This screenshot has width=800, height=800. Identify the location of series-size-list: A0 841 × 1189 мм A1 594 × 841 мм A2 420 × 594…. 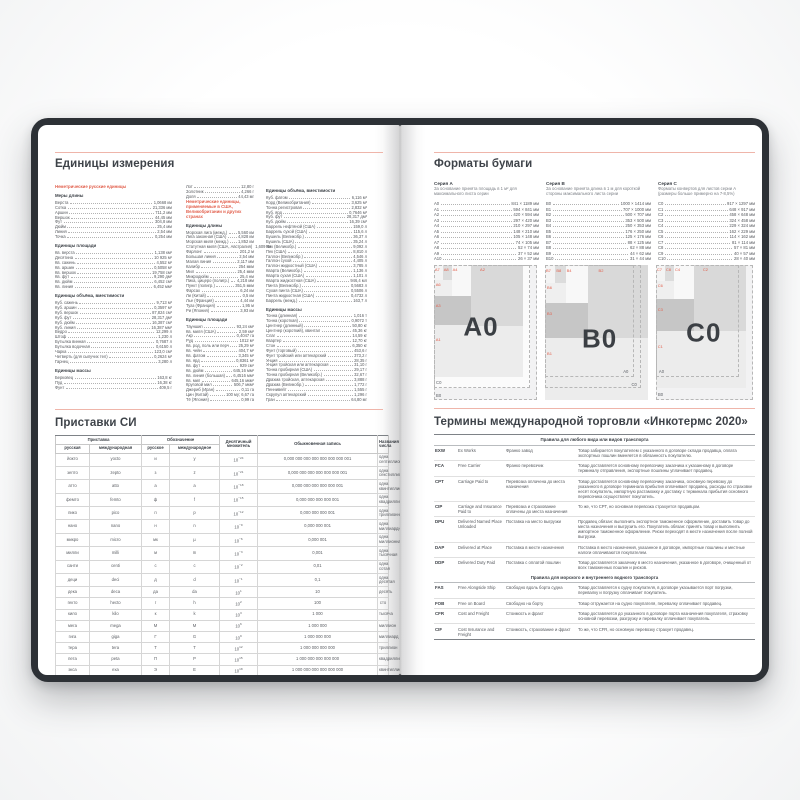
(486, 231).